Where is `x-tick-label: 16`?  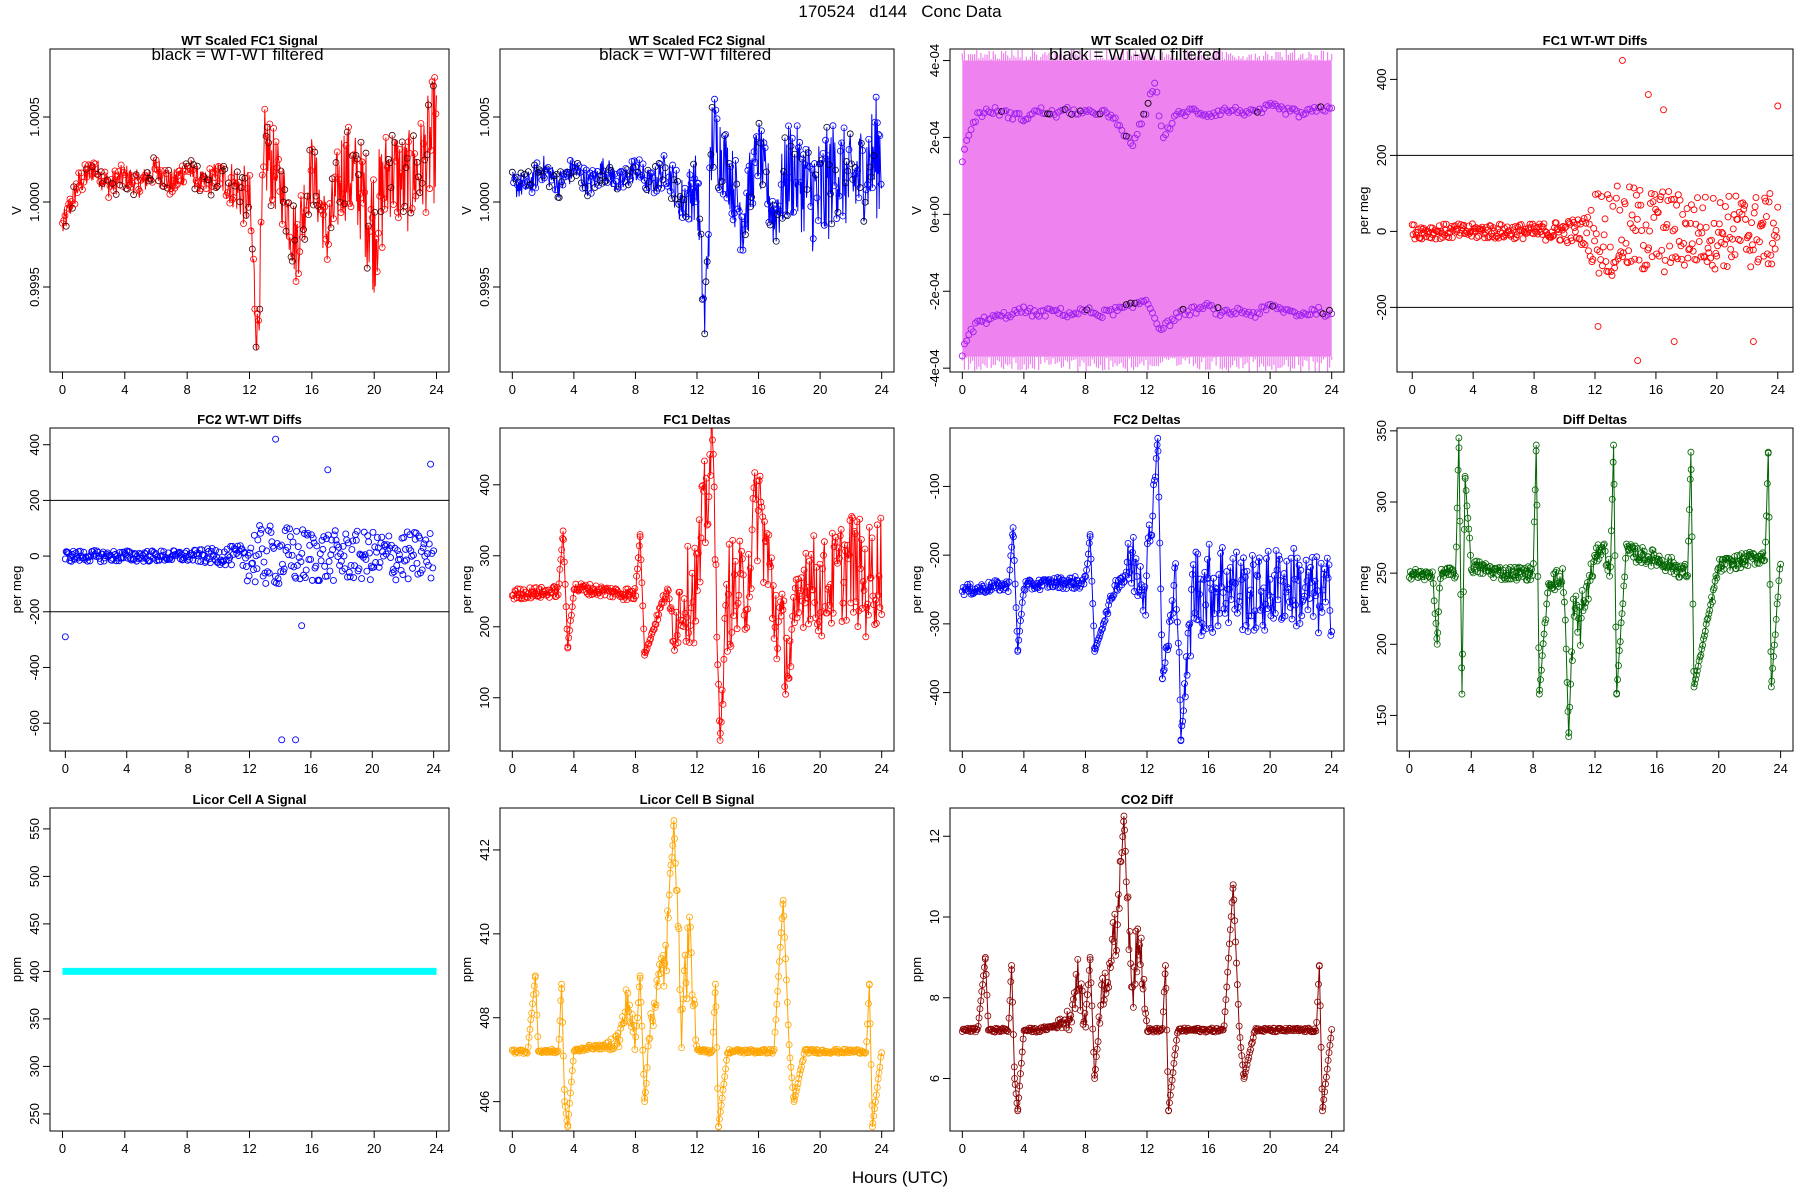
x-tick-label: 16 is located at coordinates (311, 768).